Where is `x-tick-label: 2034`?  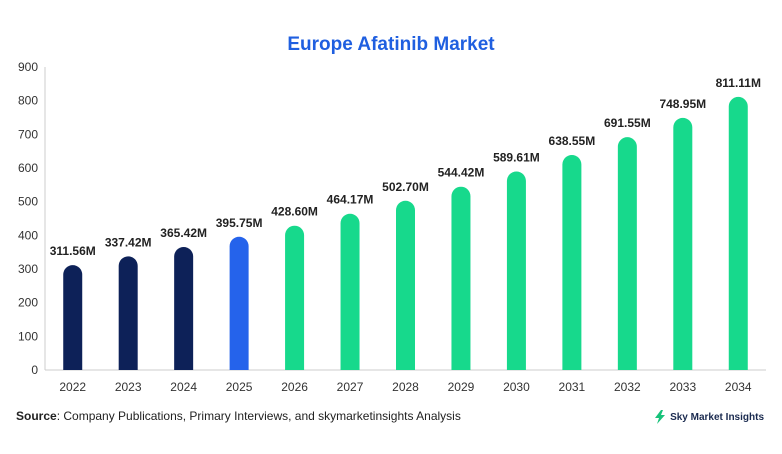 x-tick-label: 2034 is located at coordinates (738, 387).